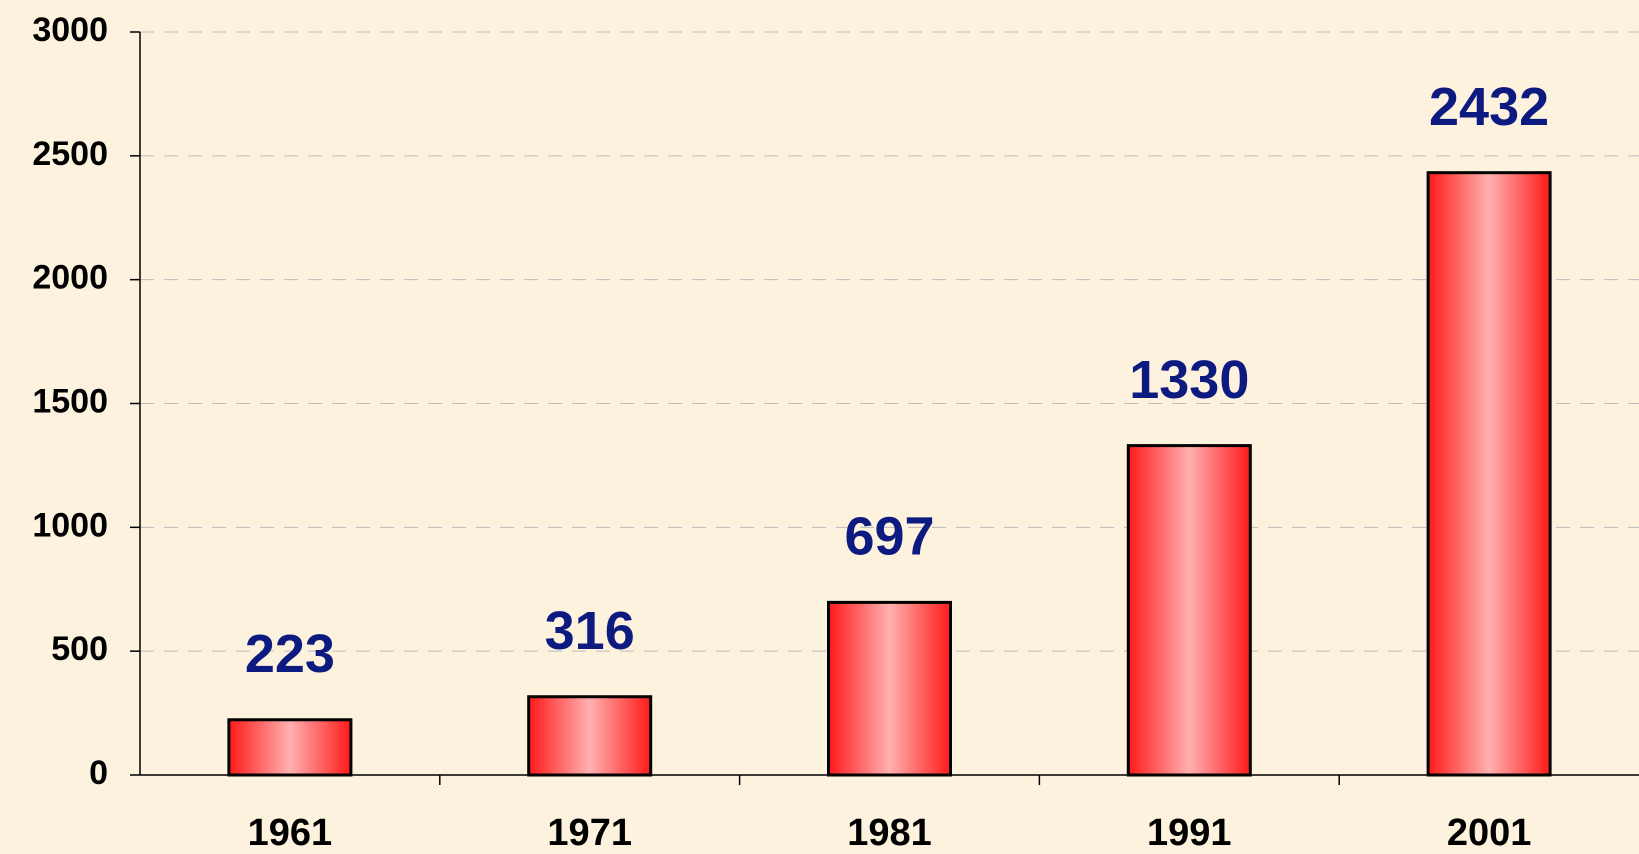 The image size is (1639, 854). Describe the element at coordinates (1489, 107) in the screenshot. I see `value-label: 2432` at that location.